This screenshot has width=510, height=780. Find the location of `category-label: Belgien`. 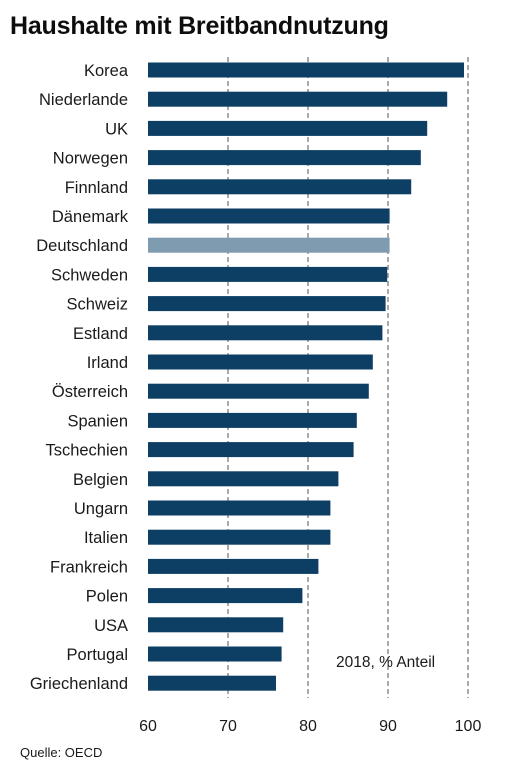

category-label: Belgien is located at coordinates (100, 480).